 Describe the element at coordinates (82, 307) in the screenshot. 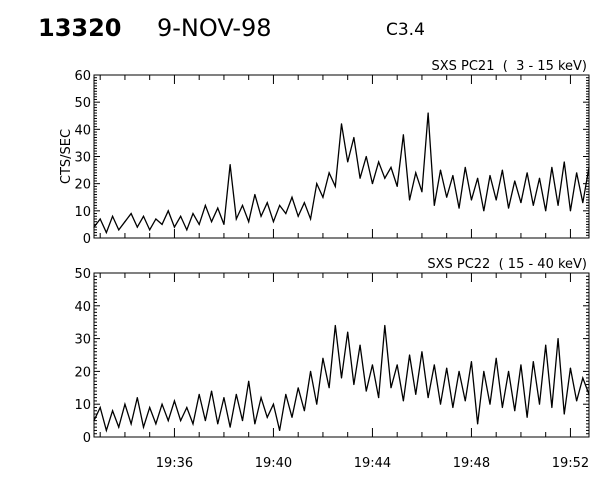

I see `y-tick-label: 40` at that location.